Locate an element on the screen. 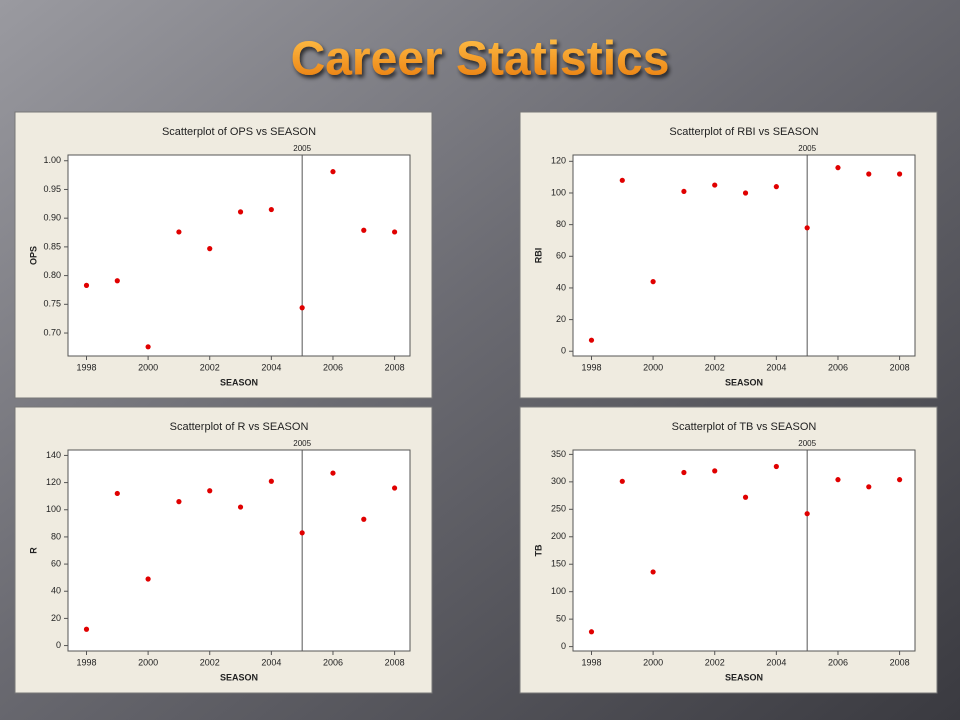 The height and width of the screenshot is (725, 960). chart-title: Scatterplot of RBI vs SEASON is located at coordinates (743, 132).